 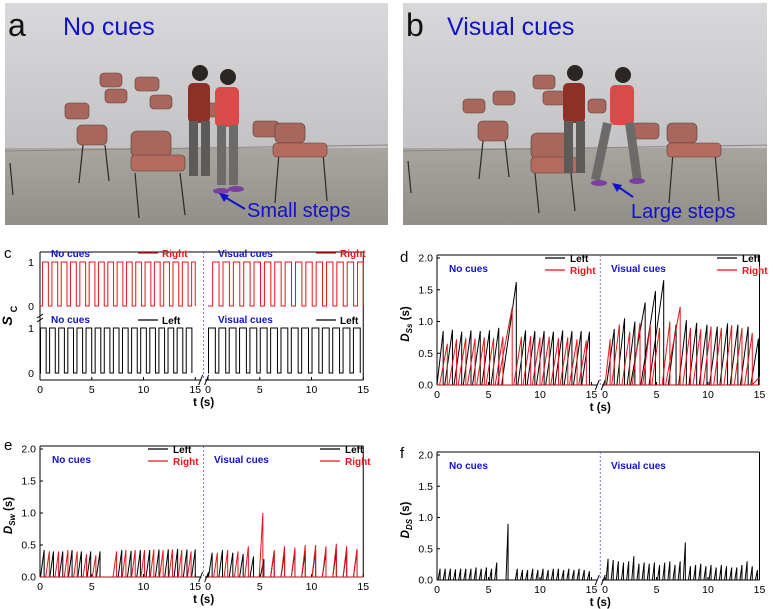 What do you see at coordinates (10, 515) in the screenshot?
I see `y-axis-label-text: DSw (s)` at bounding box center [10, 515].